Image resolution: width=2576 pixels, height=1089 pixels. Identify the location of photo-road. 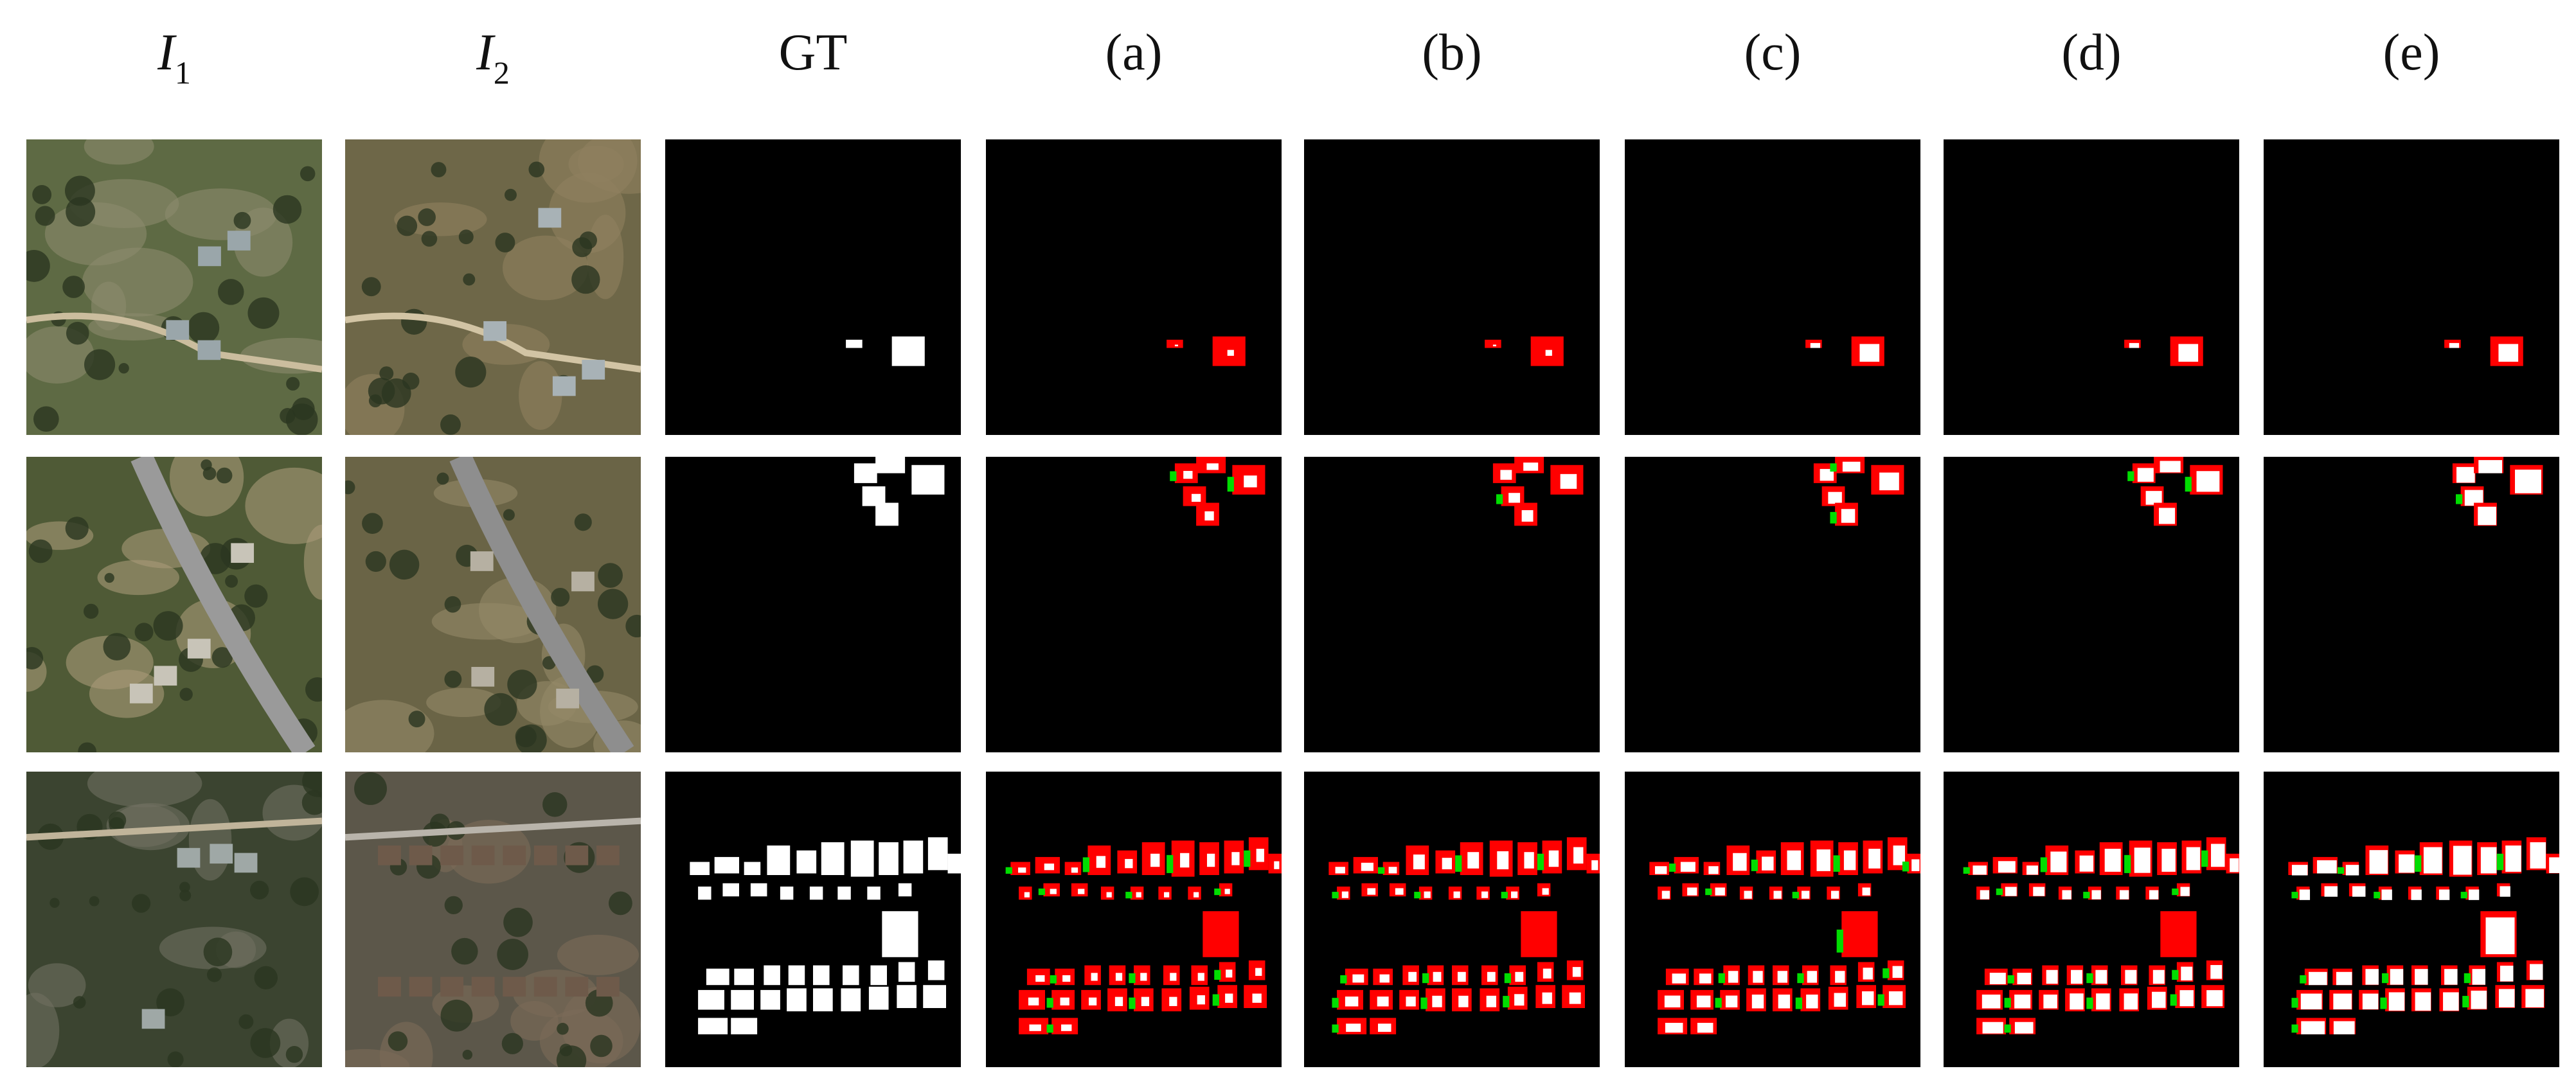
(541, 604).